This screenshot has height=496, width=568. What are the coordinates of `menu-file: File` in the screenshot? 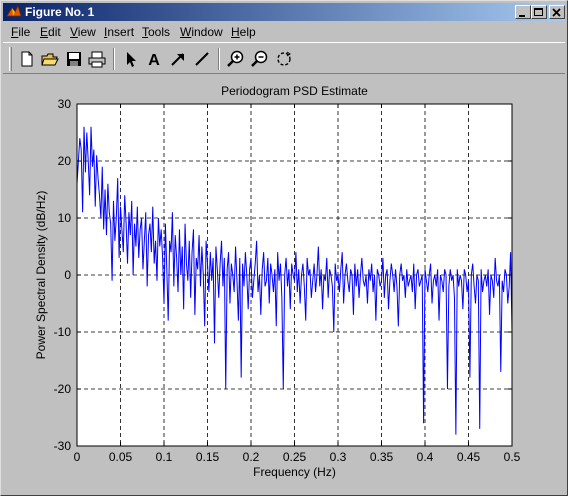 It's located at (21, 32).